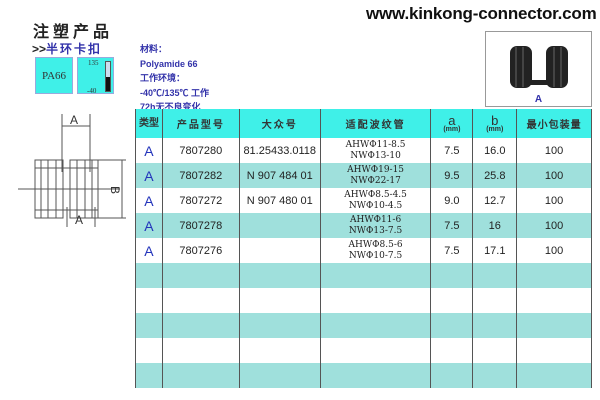 Image resolution: width=600 pixels, height=400 pixels. What do you see at coordinates (375, 175) in the screenshot?
I see `cell-pipe: AHWΦ19-15 NWΦ22-17` at bounding box center [375, 175].